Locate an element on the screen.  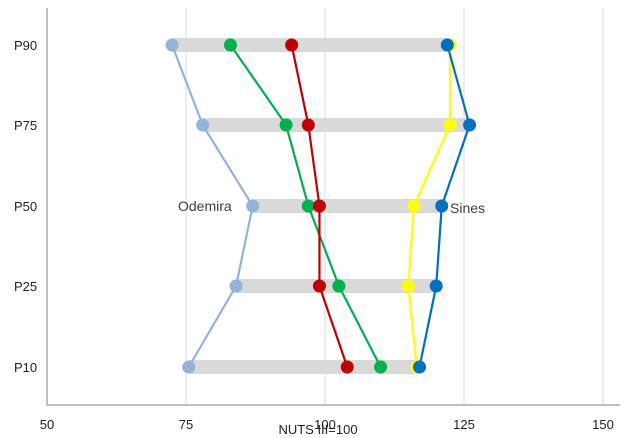
x-tick-label: 75 is located at coordinates (186, 424).